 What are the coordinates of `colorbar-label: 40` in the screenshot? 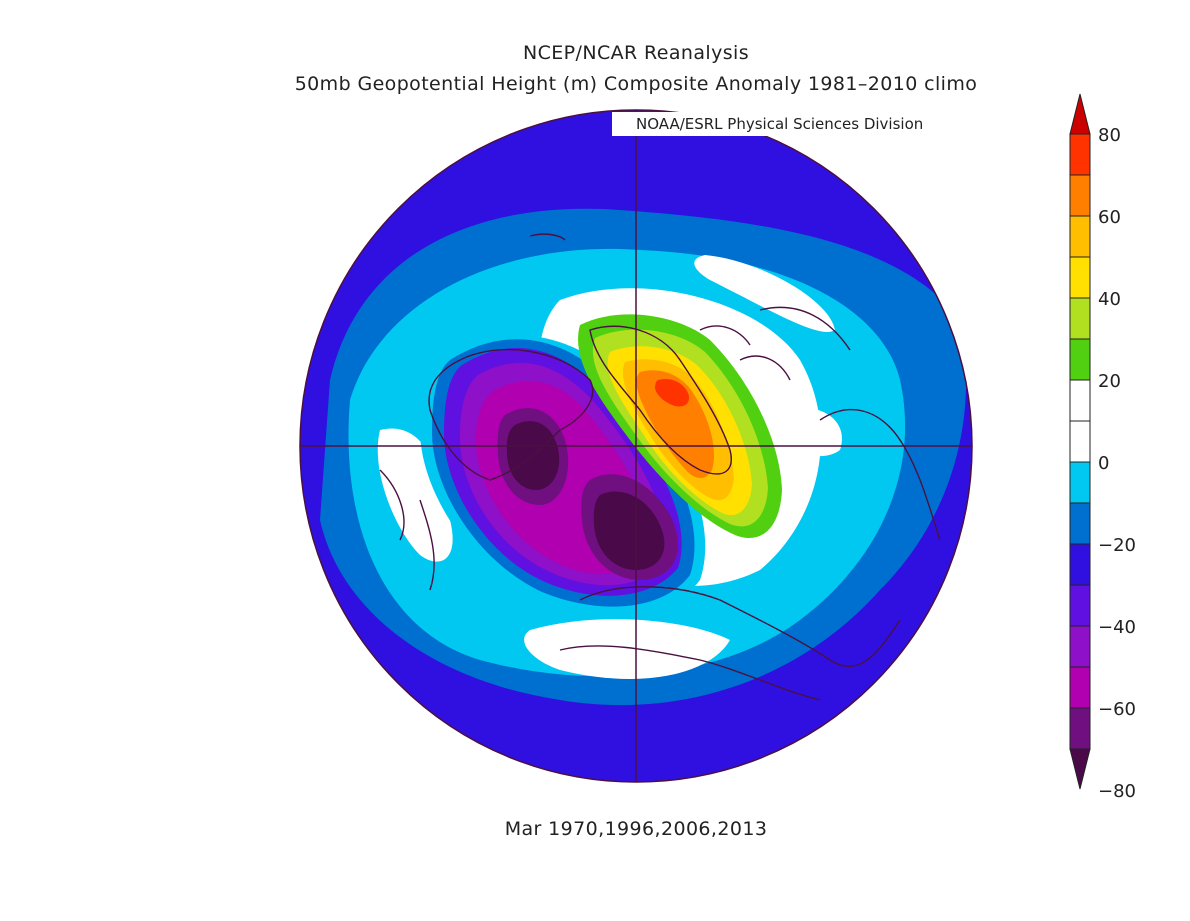 It's located at (1109, 299).